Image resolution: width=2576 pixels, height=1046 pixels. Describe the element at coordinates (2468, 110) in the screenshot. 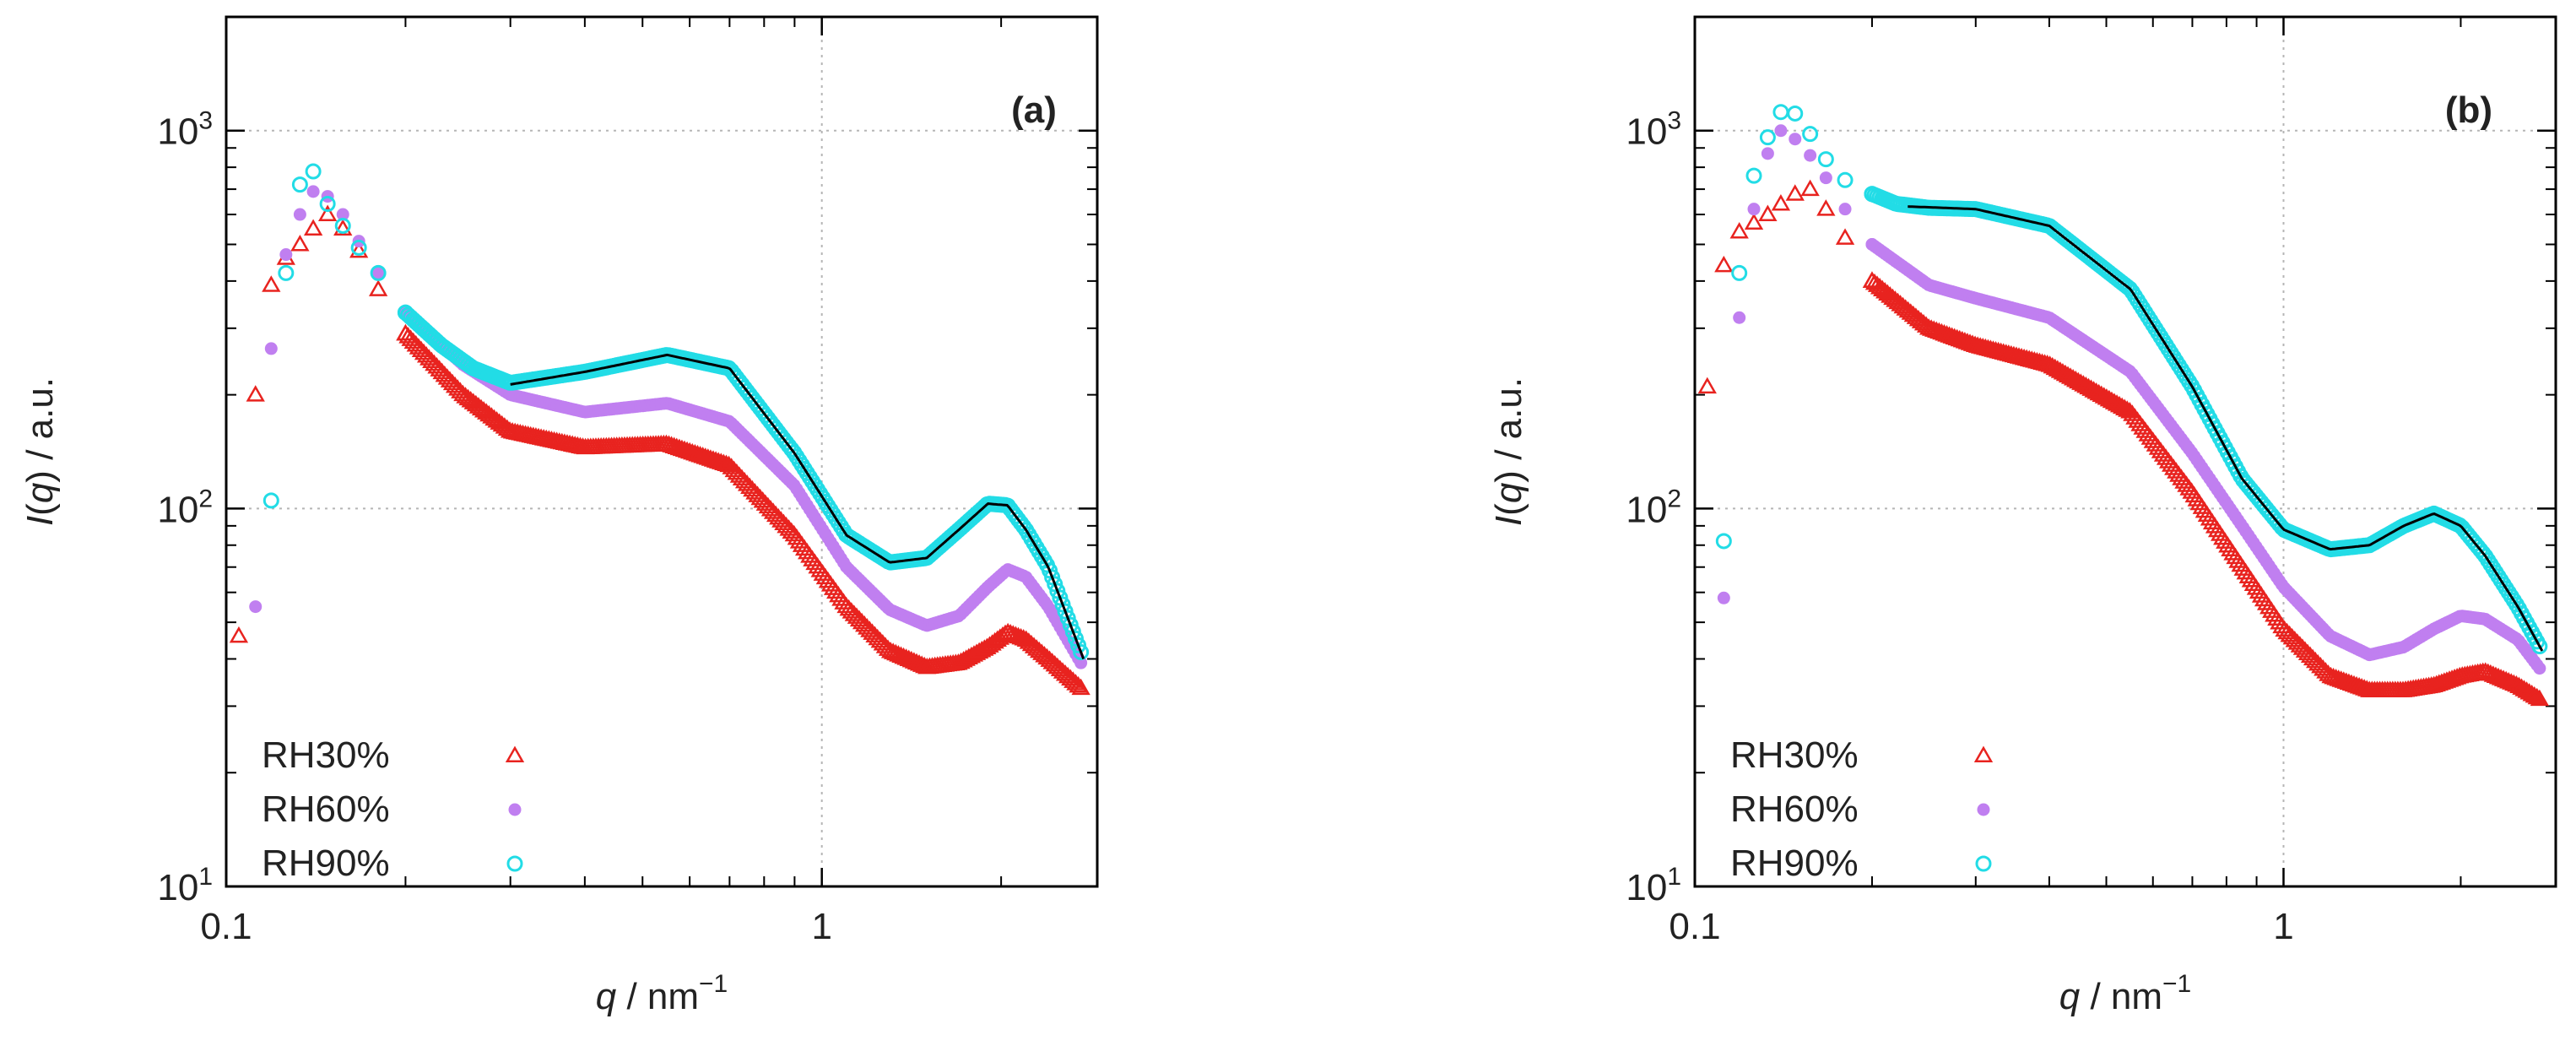

I see `panel-label: (b)` at that location.